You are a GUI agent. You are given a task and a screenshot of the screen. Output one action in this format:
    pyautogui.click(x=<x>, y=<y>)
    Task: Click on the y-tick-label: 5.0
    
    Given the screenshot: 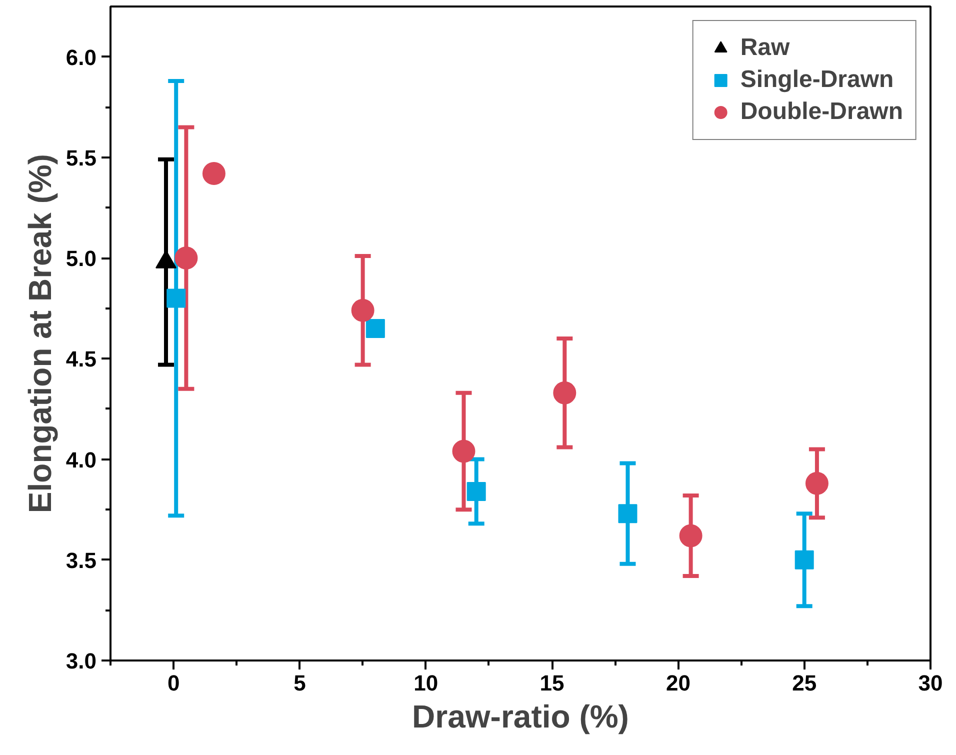 What is the action you would take?
    pyautogui.click(x=81, y=259)
    